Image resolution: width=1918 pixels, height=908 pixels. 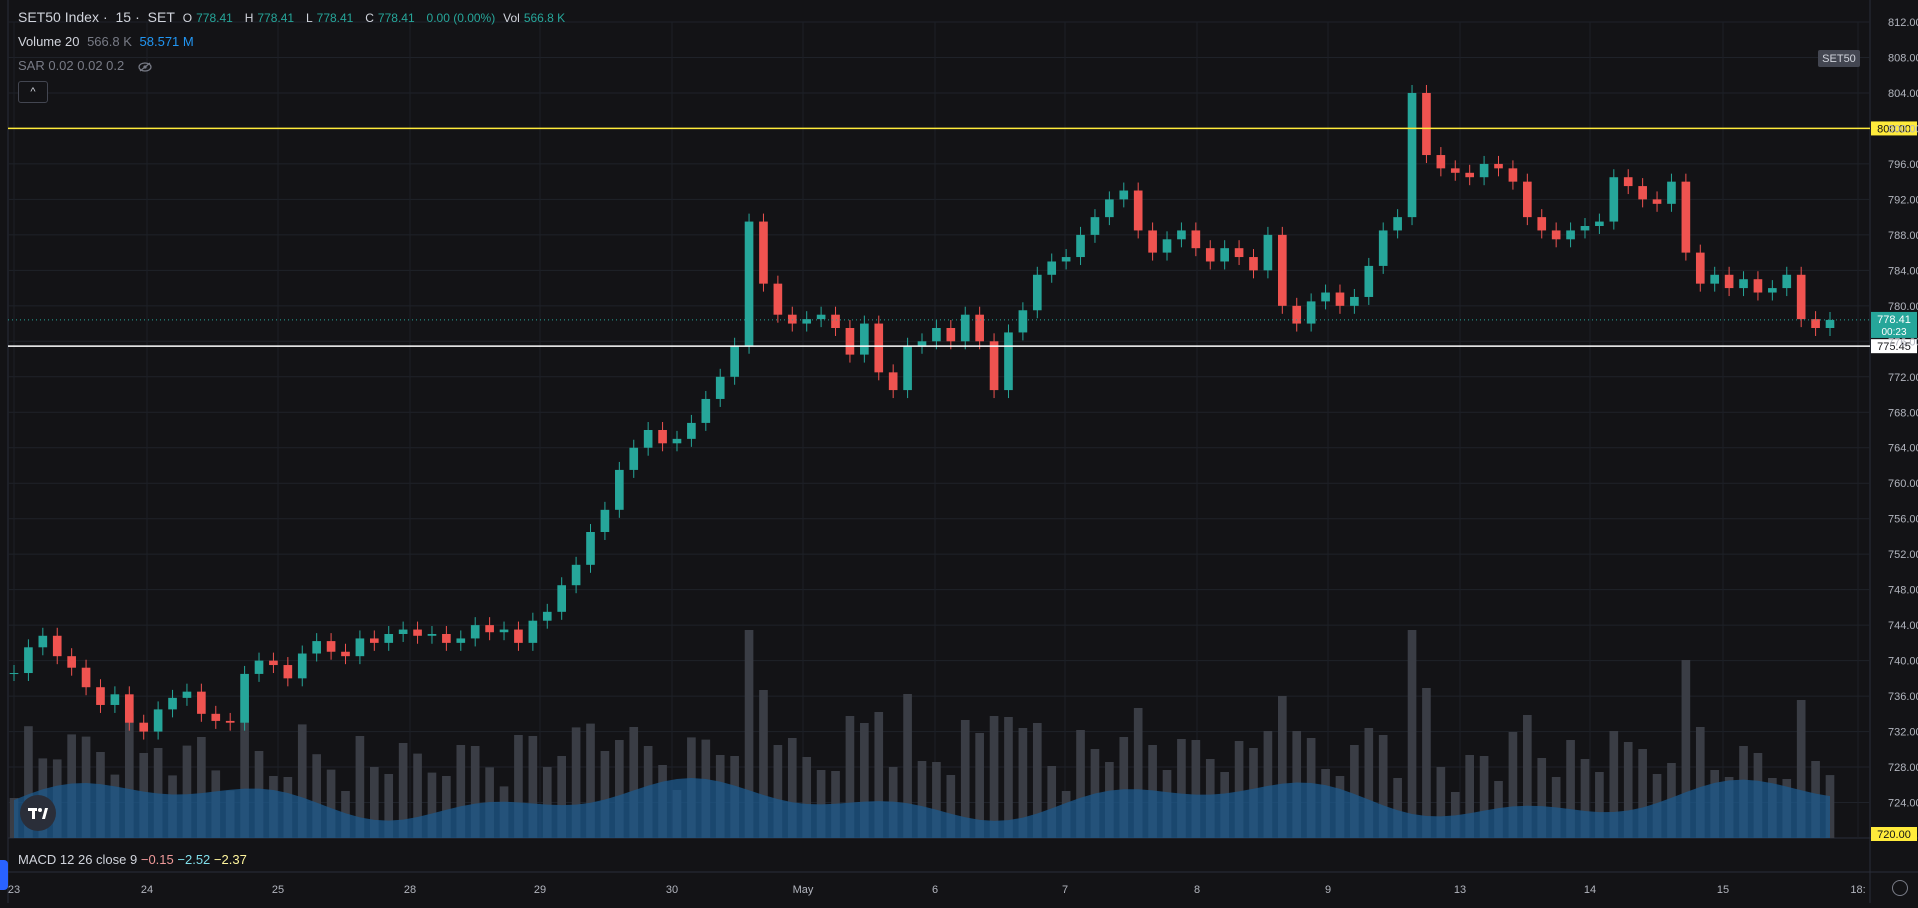 I want to click on y-tick-label: 772.00, so click(x=1903, y=378).